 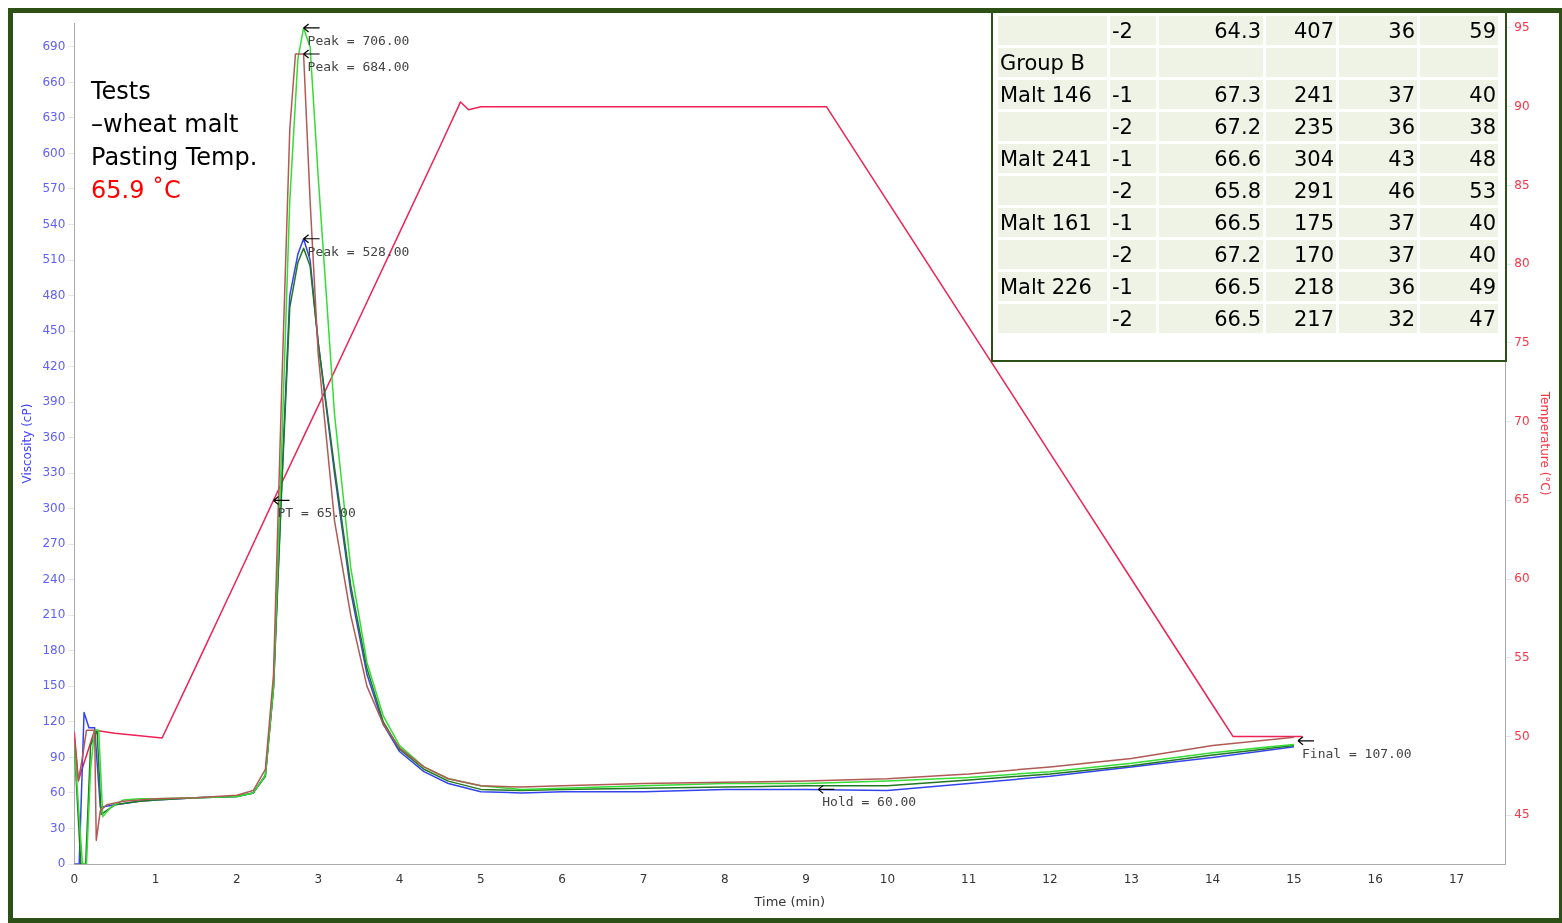 What do you see at coordinates (54, 46) in the screenshot?
I see `y-tick-label: 690` at bounding box center [54, 46].